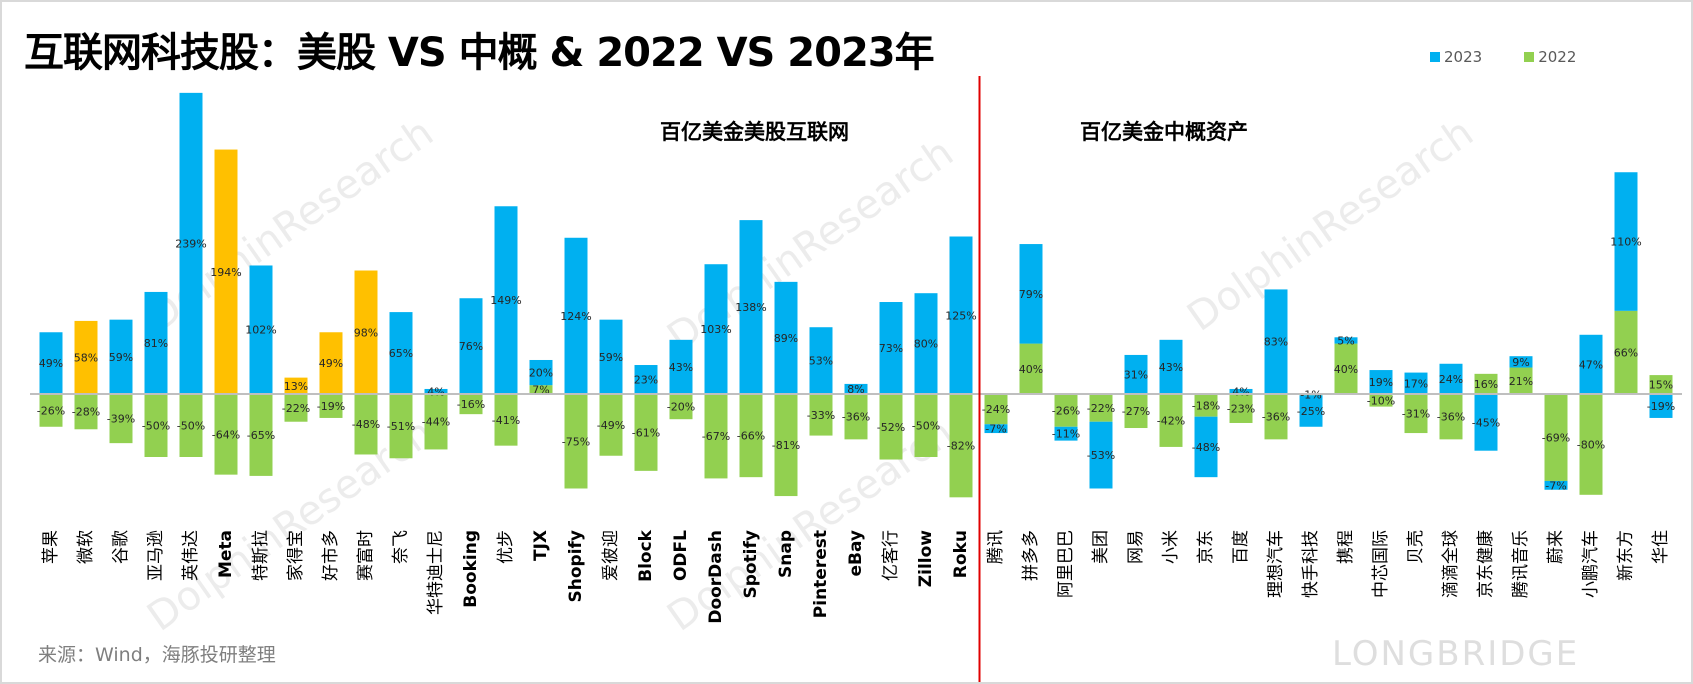  I want to click on bar-2022-label: -19%, so click(331, 406).